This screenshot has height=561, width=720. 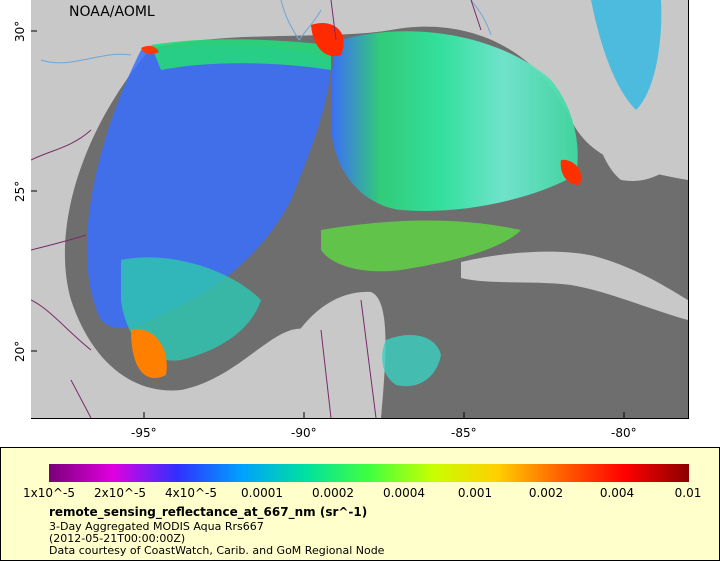 I want to click on map-credit: NOAA/AOML, so click(x=112, y=12).